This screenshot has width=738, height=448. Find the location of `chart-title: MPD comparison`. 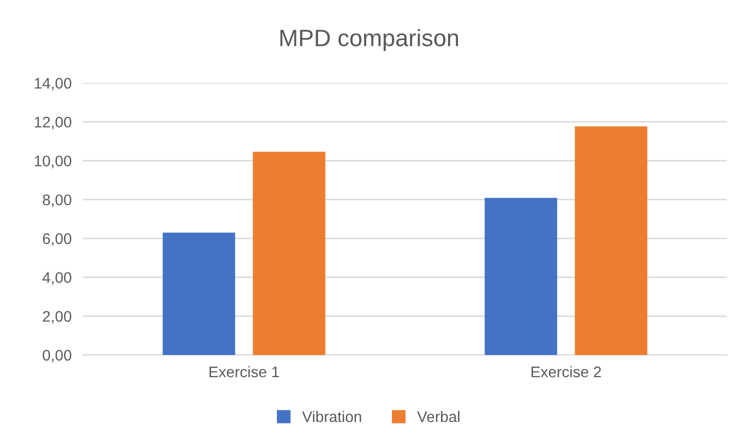

chart-title: MPD comparison is located at coordinates (369, 40).